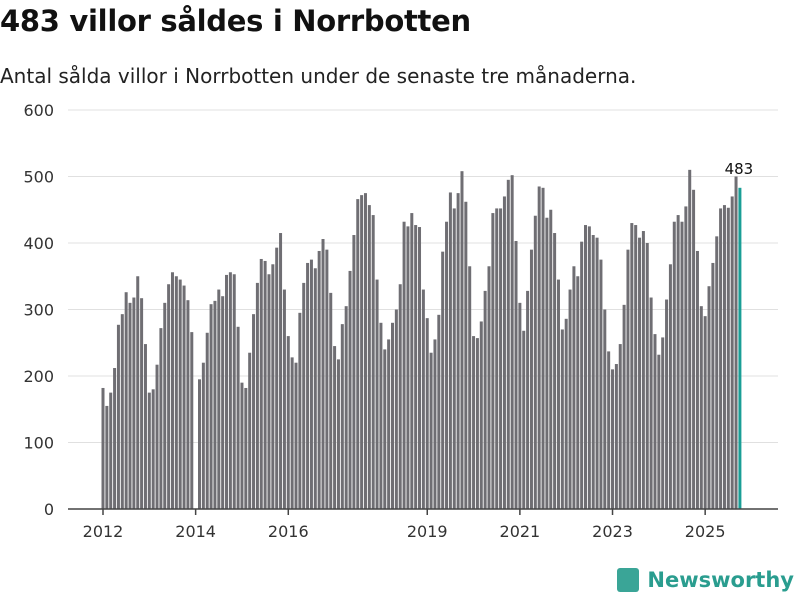 This screenshot has width=800, height=600. What do you see at coordinates (38, 443) in the screenshot?
I see `y-tick-label: 100` at bounding box center [38, 443].